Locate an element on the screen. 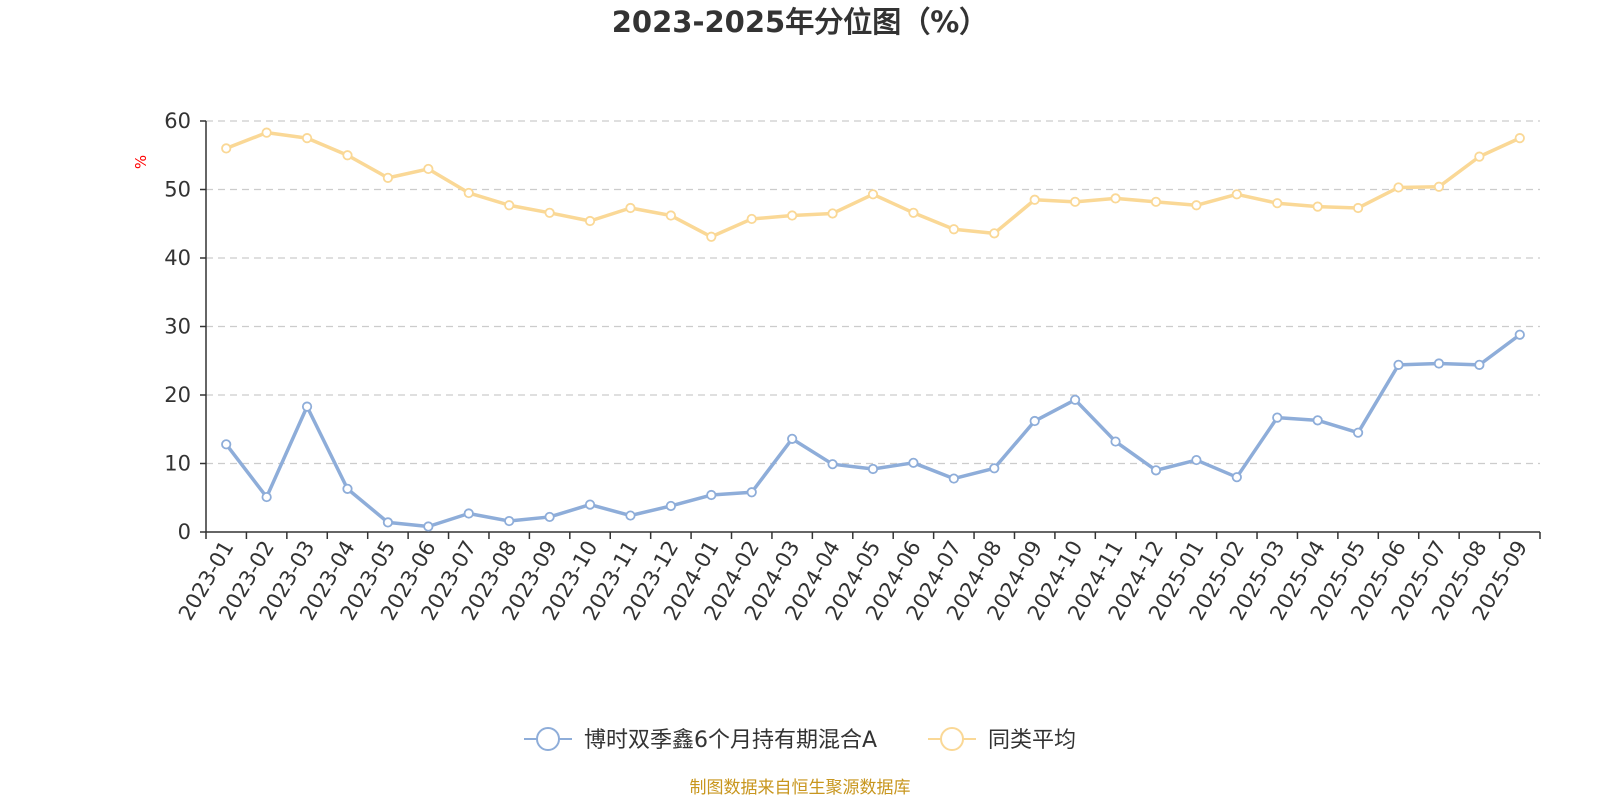  y-tick-label: 60 is located at coordinates (177, 121).